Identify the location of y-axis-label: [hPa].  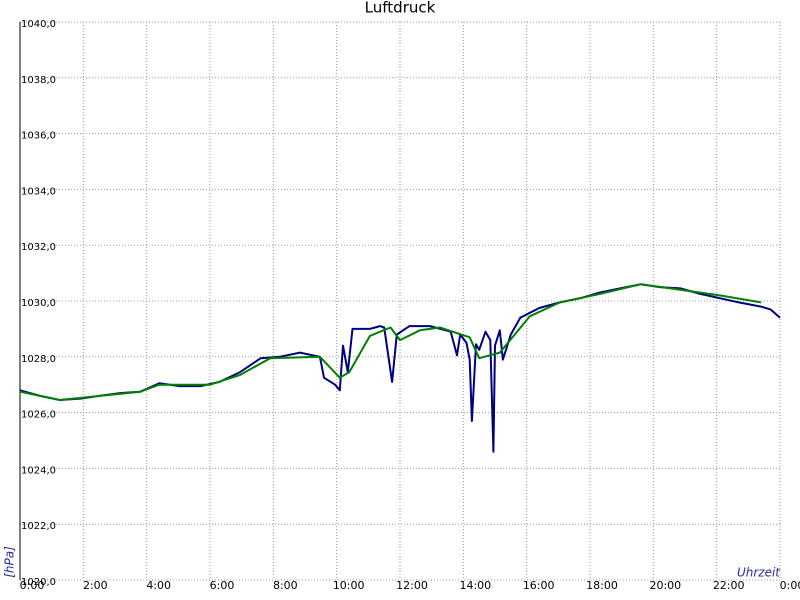
(10, 562).